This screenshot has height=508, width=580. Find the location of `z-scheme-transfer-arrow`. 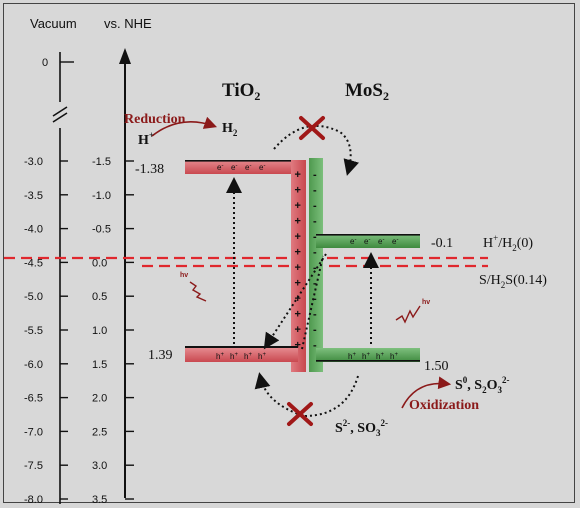

z-scheme-transfer-arrow is located at coordinates (295, 301).